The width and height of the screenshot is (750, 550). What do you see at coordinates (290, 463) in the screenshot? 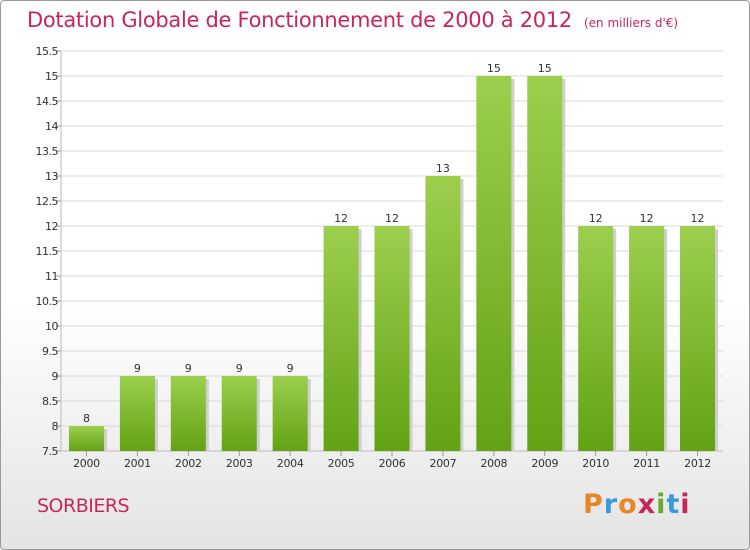
I see `x-tick-label: 2004` at bounding box center [290, 463].